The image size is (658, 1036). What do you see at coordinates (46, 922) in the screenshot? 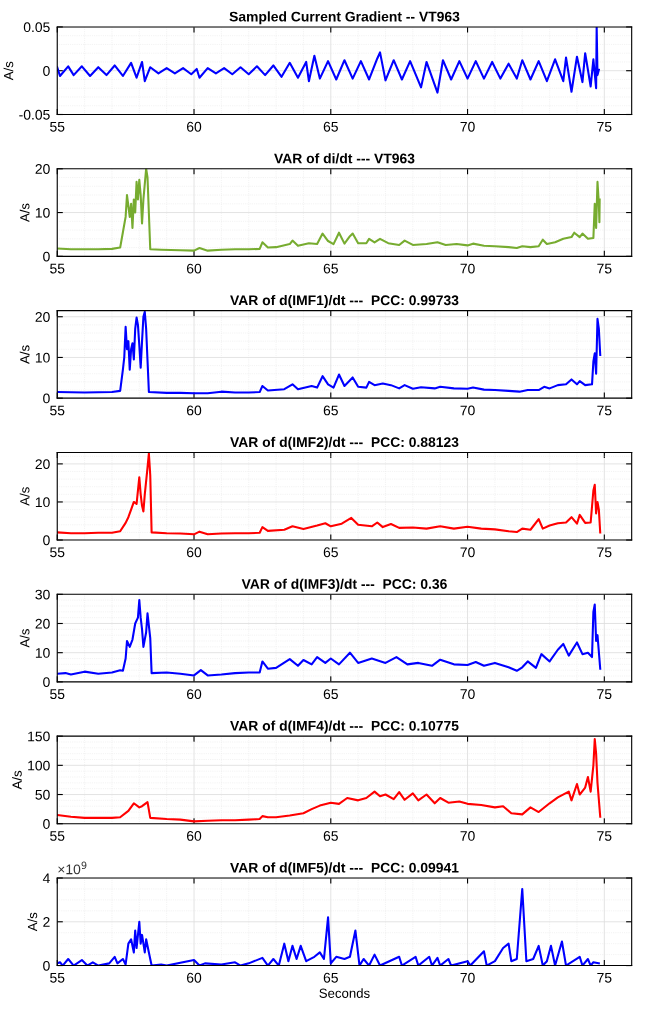
I see `y-tick-label: 2` at bounding box center [46, 922].